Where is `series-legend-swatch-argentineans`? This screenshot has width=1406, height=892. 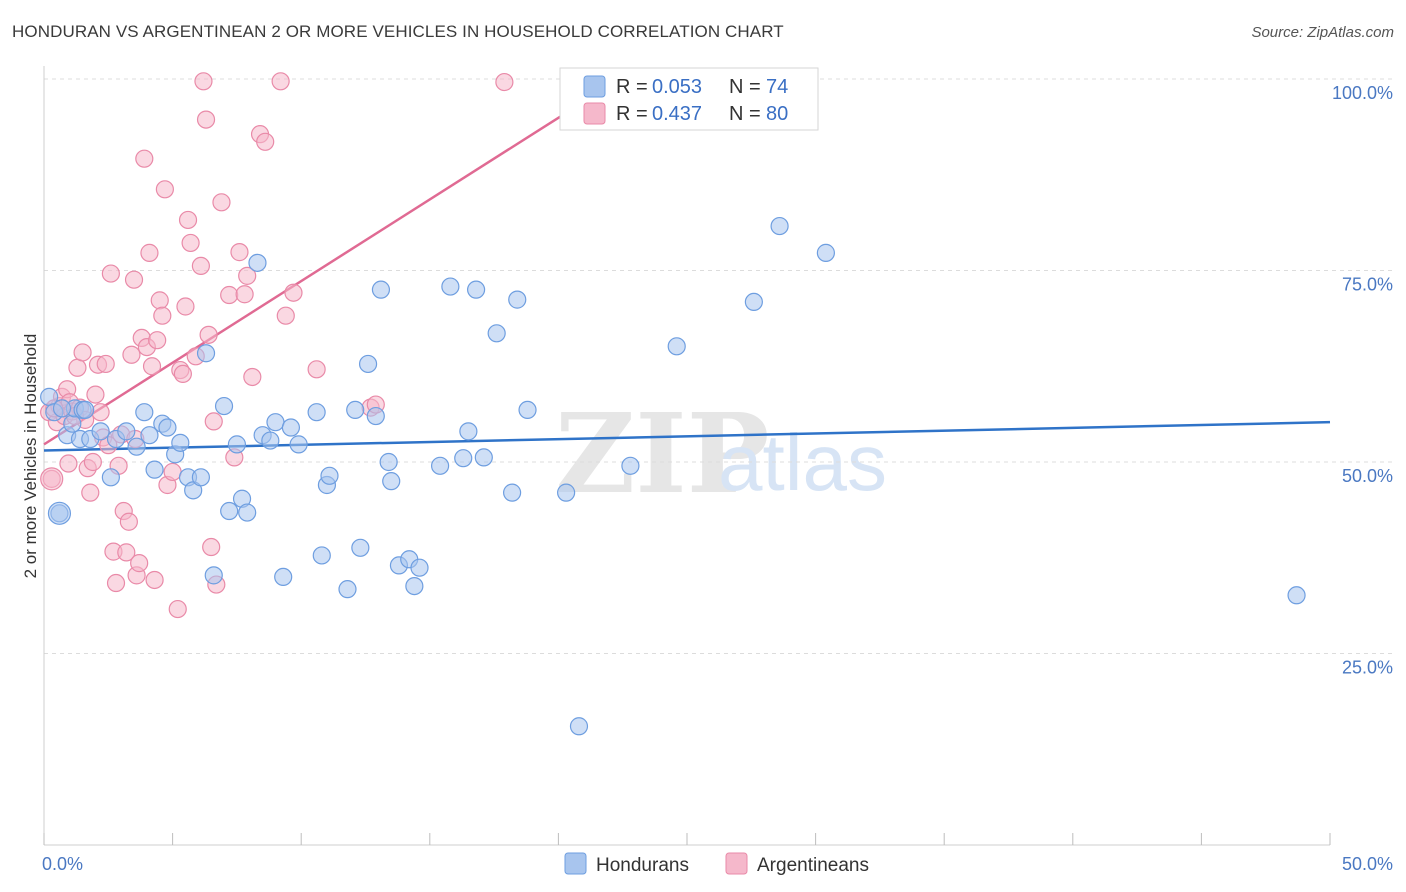 series-legend-swatch-argentineans is located at coordinates (736, 863).